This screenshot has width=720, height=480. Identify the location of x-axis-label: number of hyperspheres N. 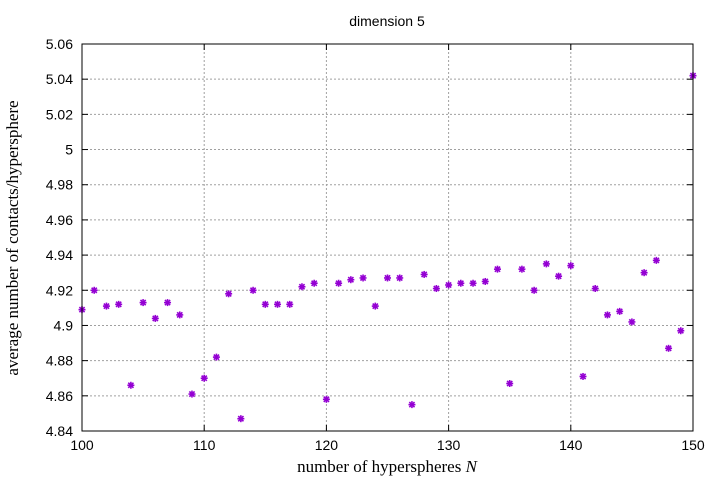
(388, 466).